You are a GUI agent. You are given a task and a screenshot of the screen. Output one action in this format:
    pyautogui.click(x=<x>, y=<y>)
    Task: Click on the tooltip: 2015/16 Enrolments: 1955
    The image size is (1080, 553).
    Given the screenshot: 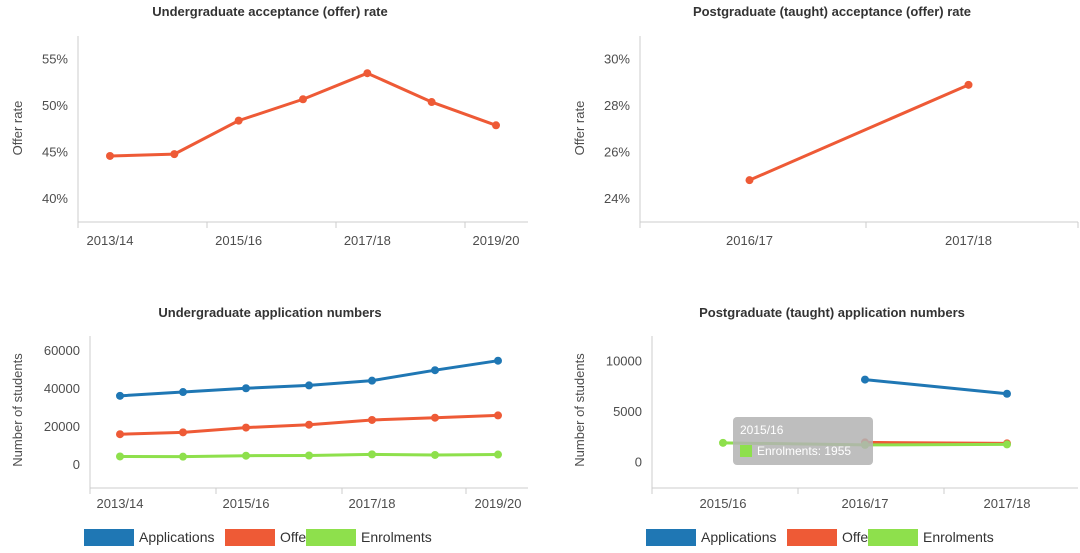 What is the action you would take?
    pyautogui.click(x=803, y=441)
    